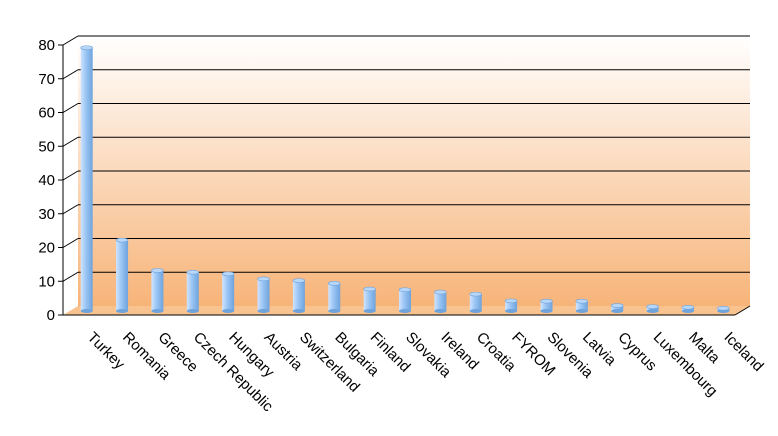 The height and width of the screenshot is (436, 778). What do you see at coordinates (46, 79) in the screenshot?
I see `y-tick-label: 70` at bounding box center [46, 79].